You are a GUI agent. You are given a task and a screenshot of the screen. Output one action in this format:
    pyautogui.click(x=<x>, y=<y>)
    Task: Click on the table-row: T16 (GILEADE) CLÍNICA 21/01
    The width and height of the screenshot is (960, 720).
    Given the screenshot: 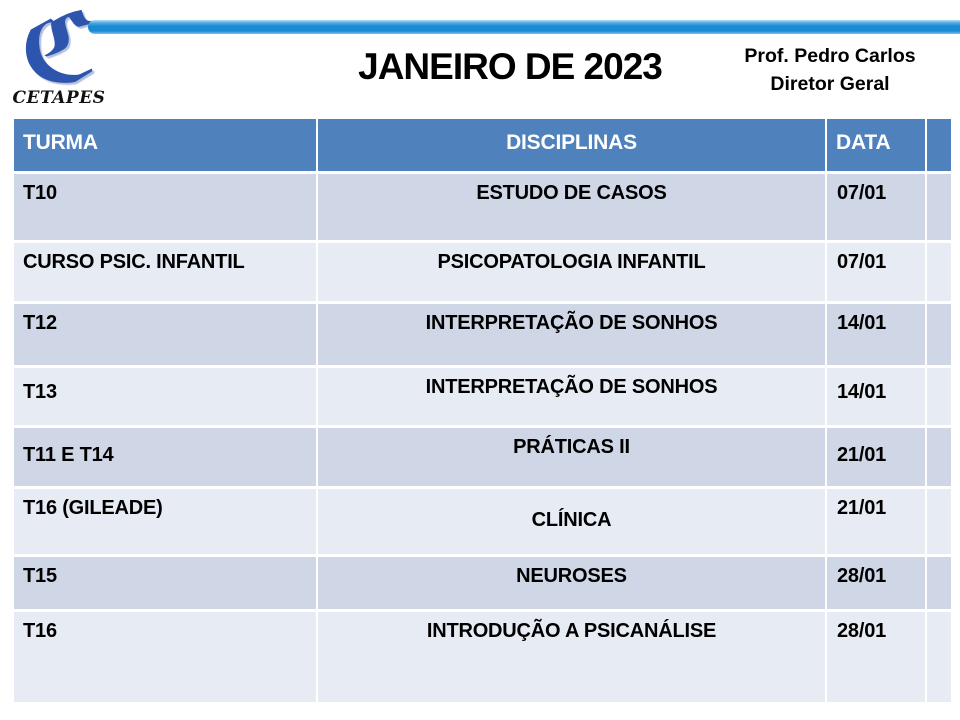 What is the action you would take?
    pyautogui.click(x=482, y=521)
    